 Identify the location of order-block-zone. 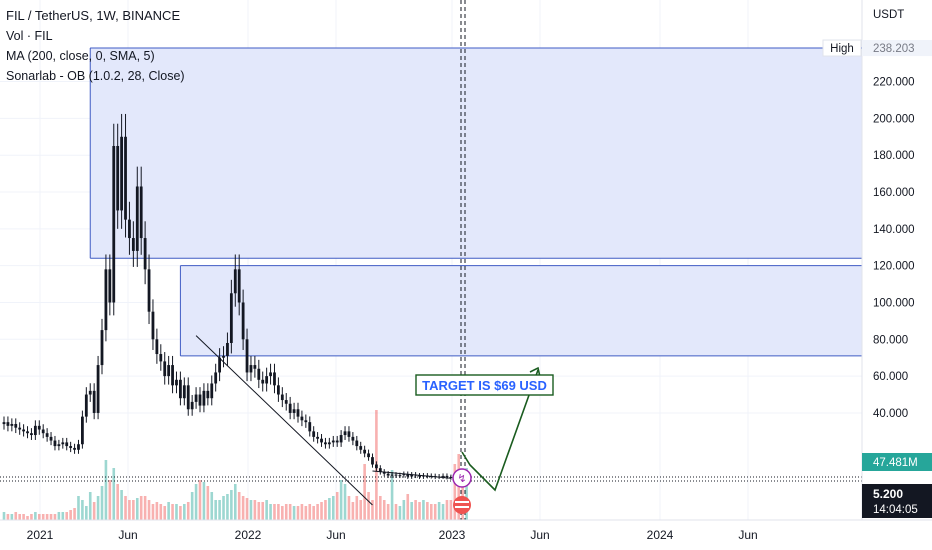
(521, 310).